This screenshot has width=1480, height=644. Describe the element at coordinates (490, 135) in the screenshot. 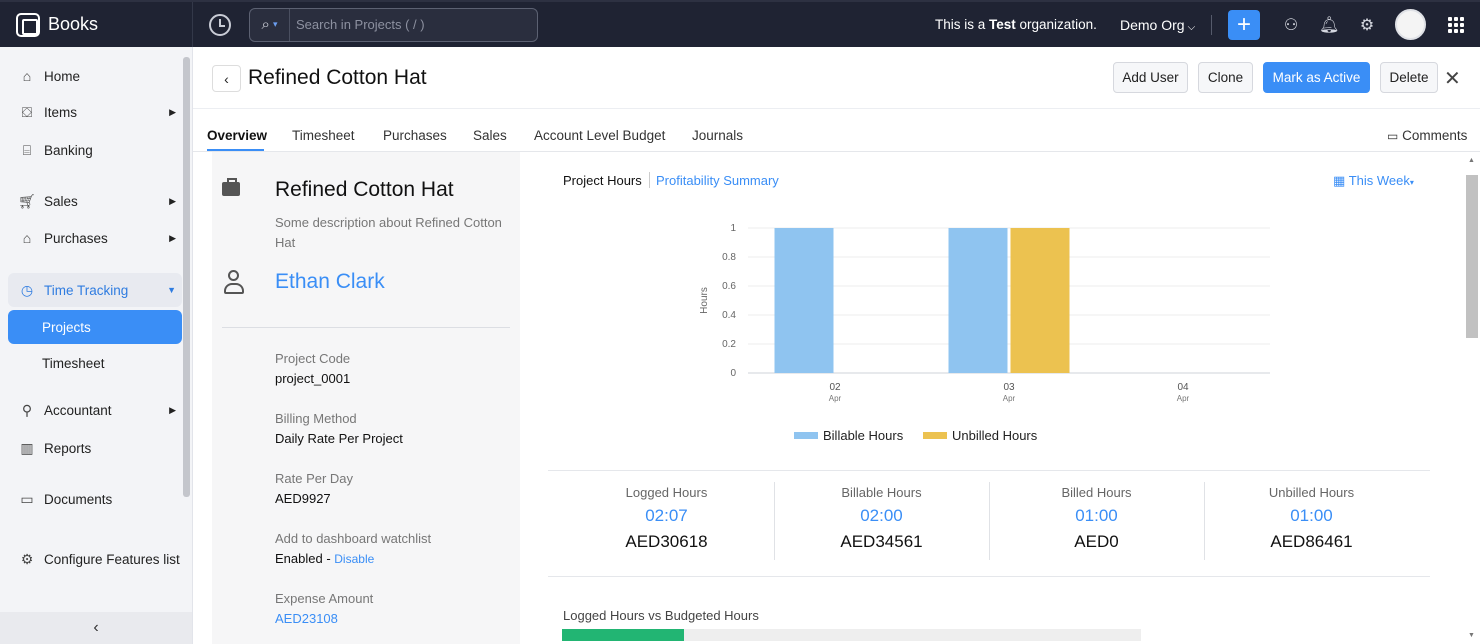

I see `tab-sales: Sales` at that location.